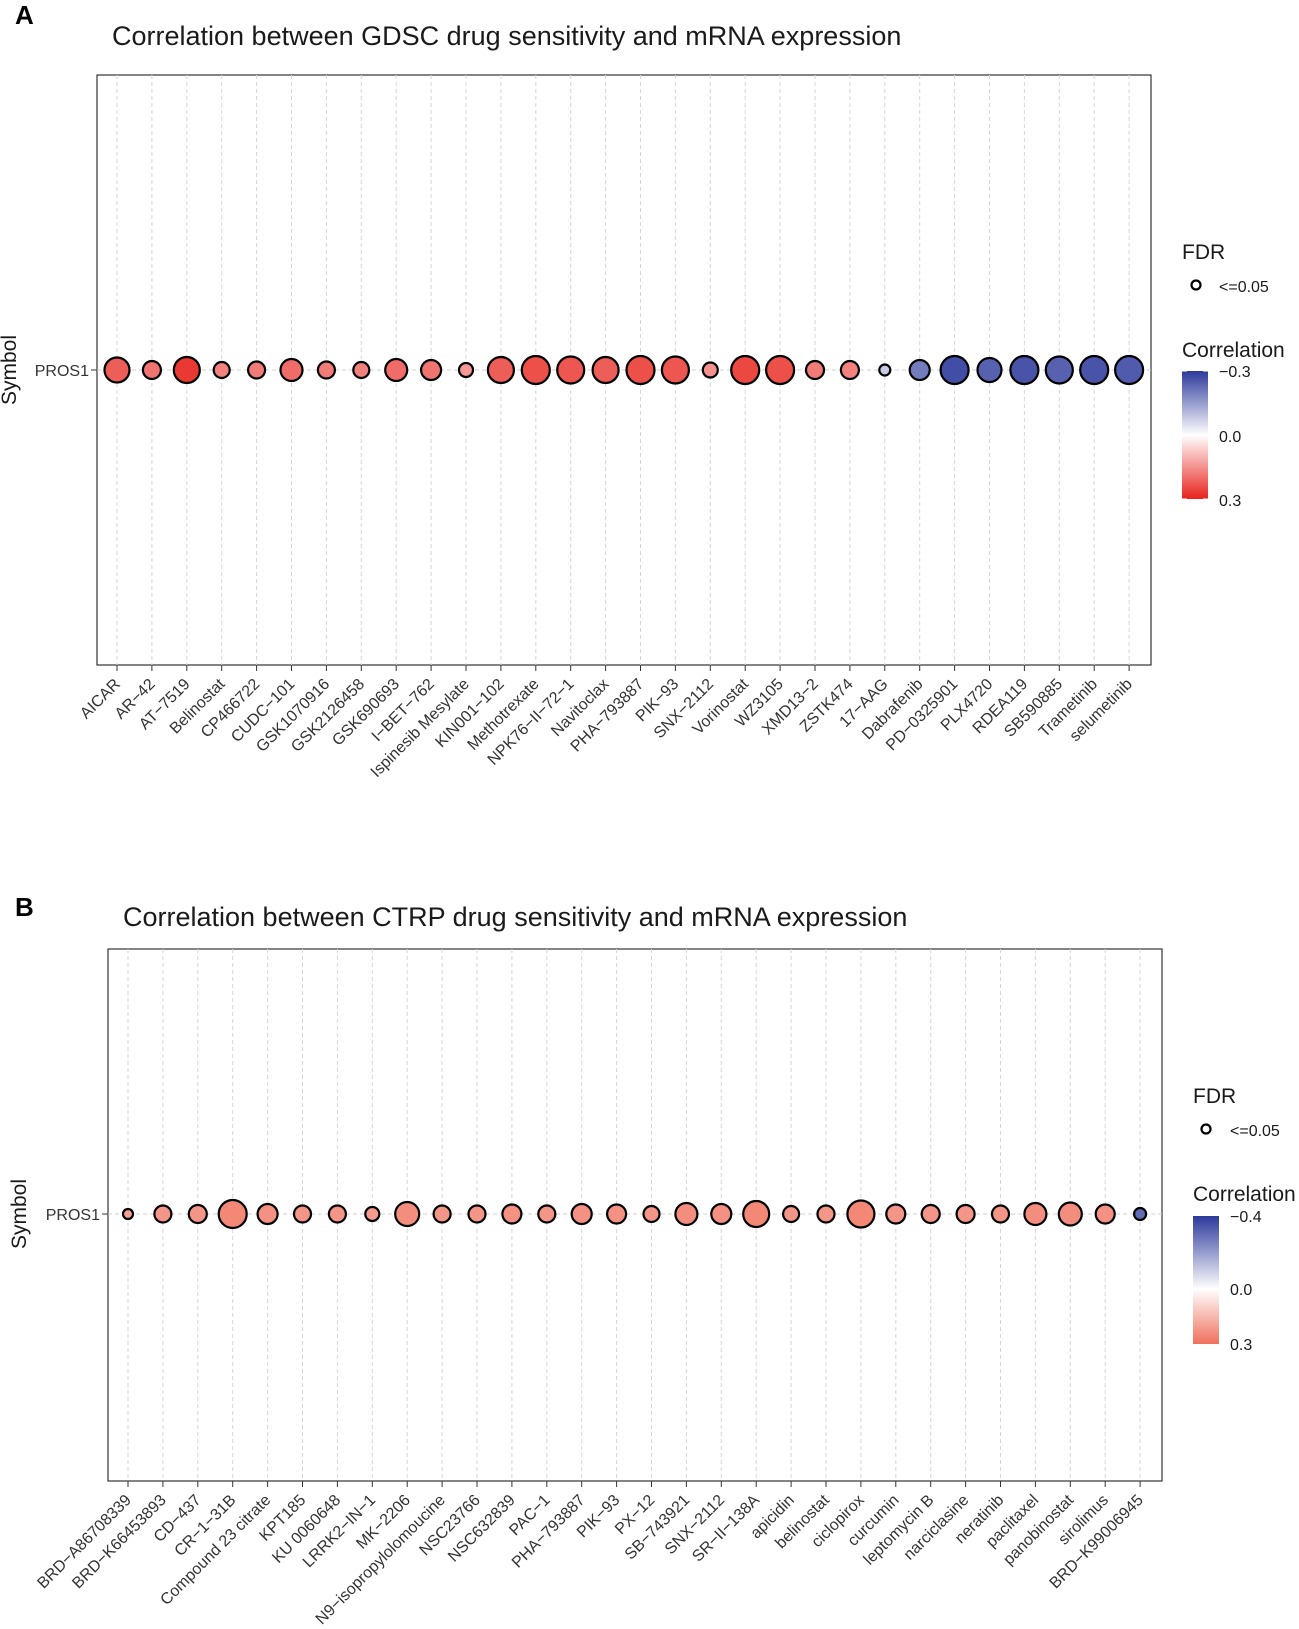  I want to click on legend-a: FDR <=0.05 Correlation −0.3 0.0 0.3, so click(1233, 375).